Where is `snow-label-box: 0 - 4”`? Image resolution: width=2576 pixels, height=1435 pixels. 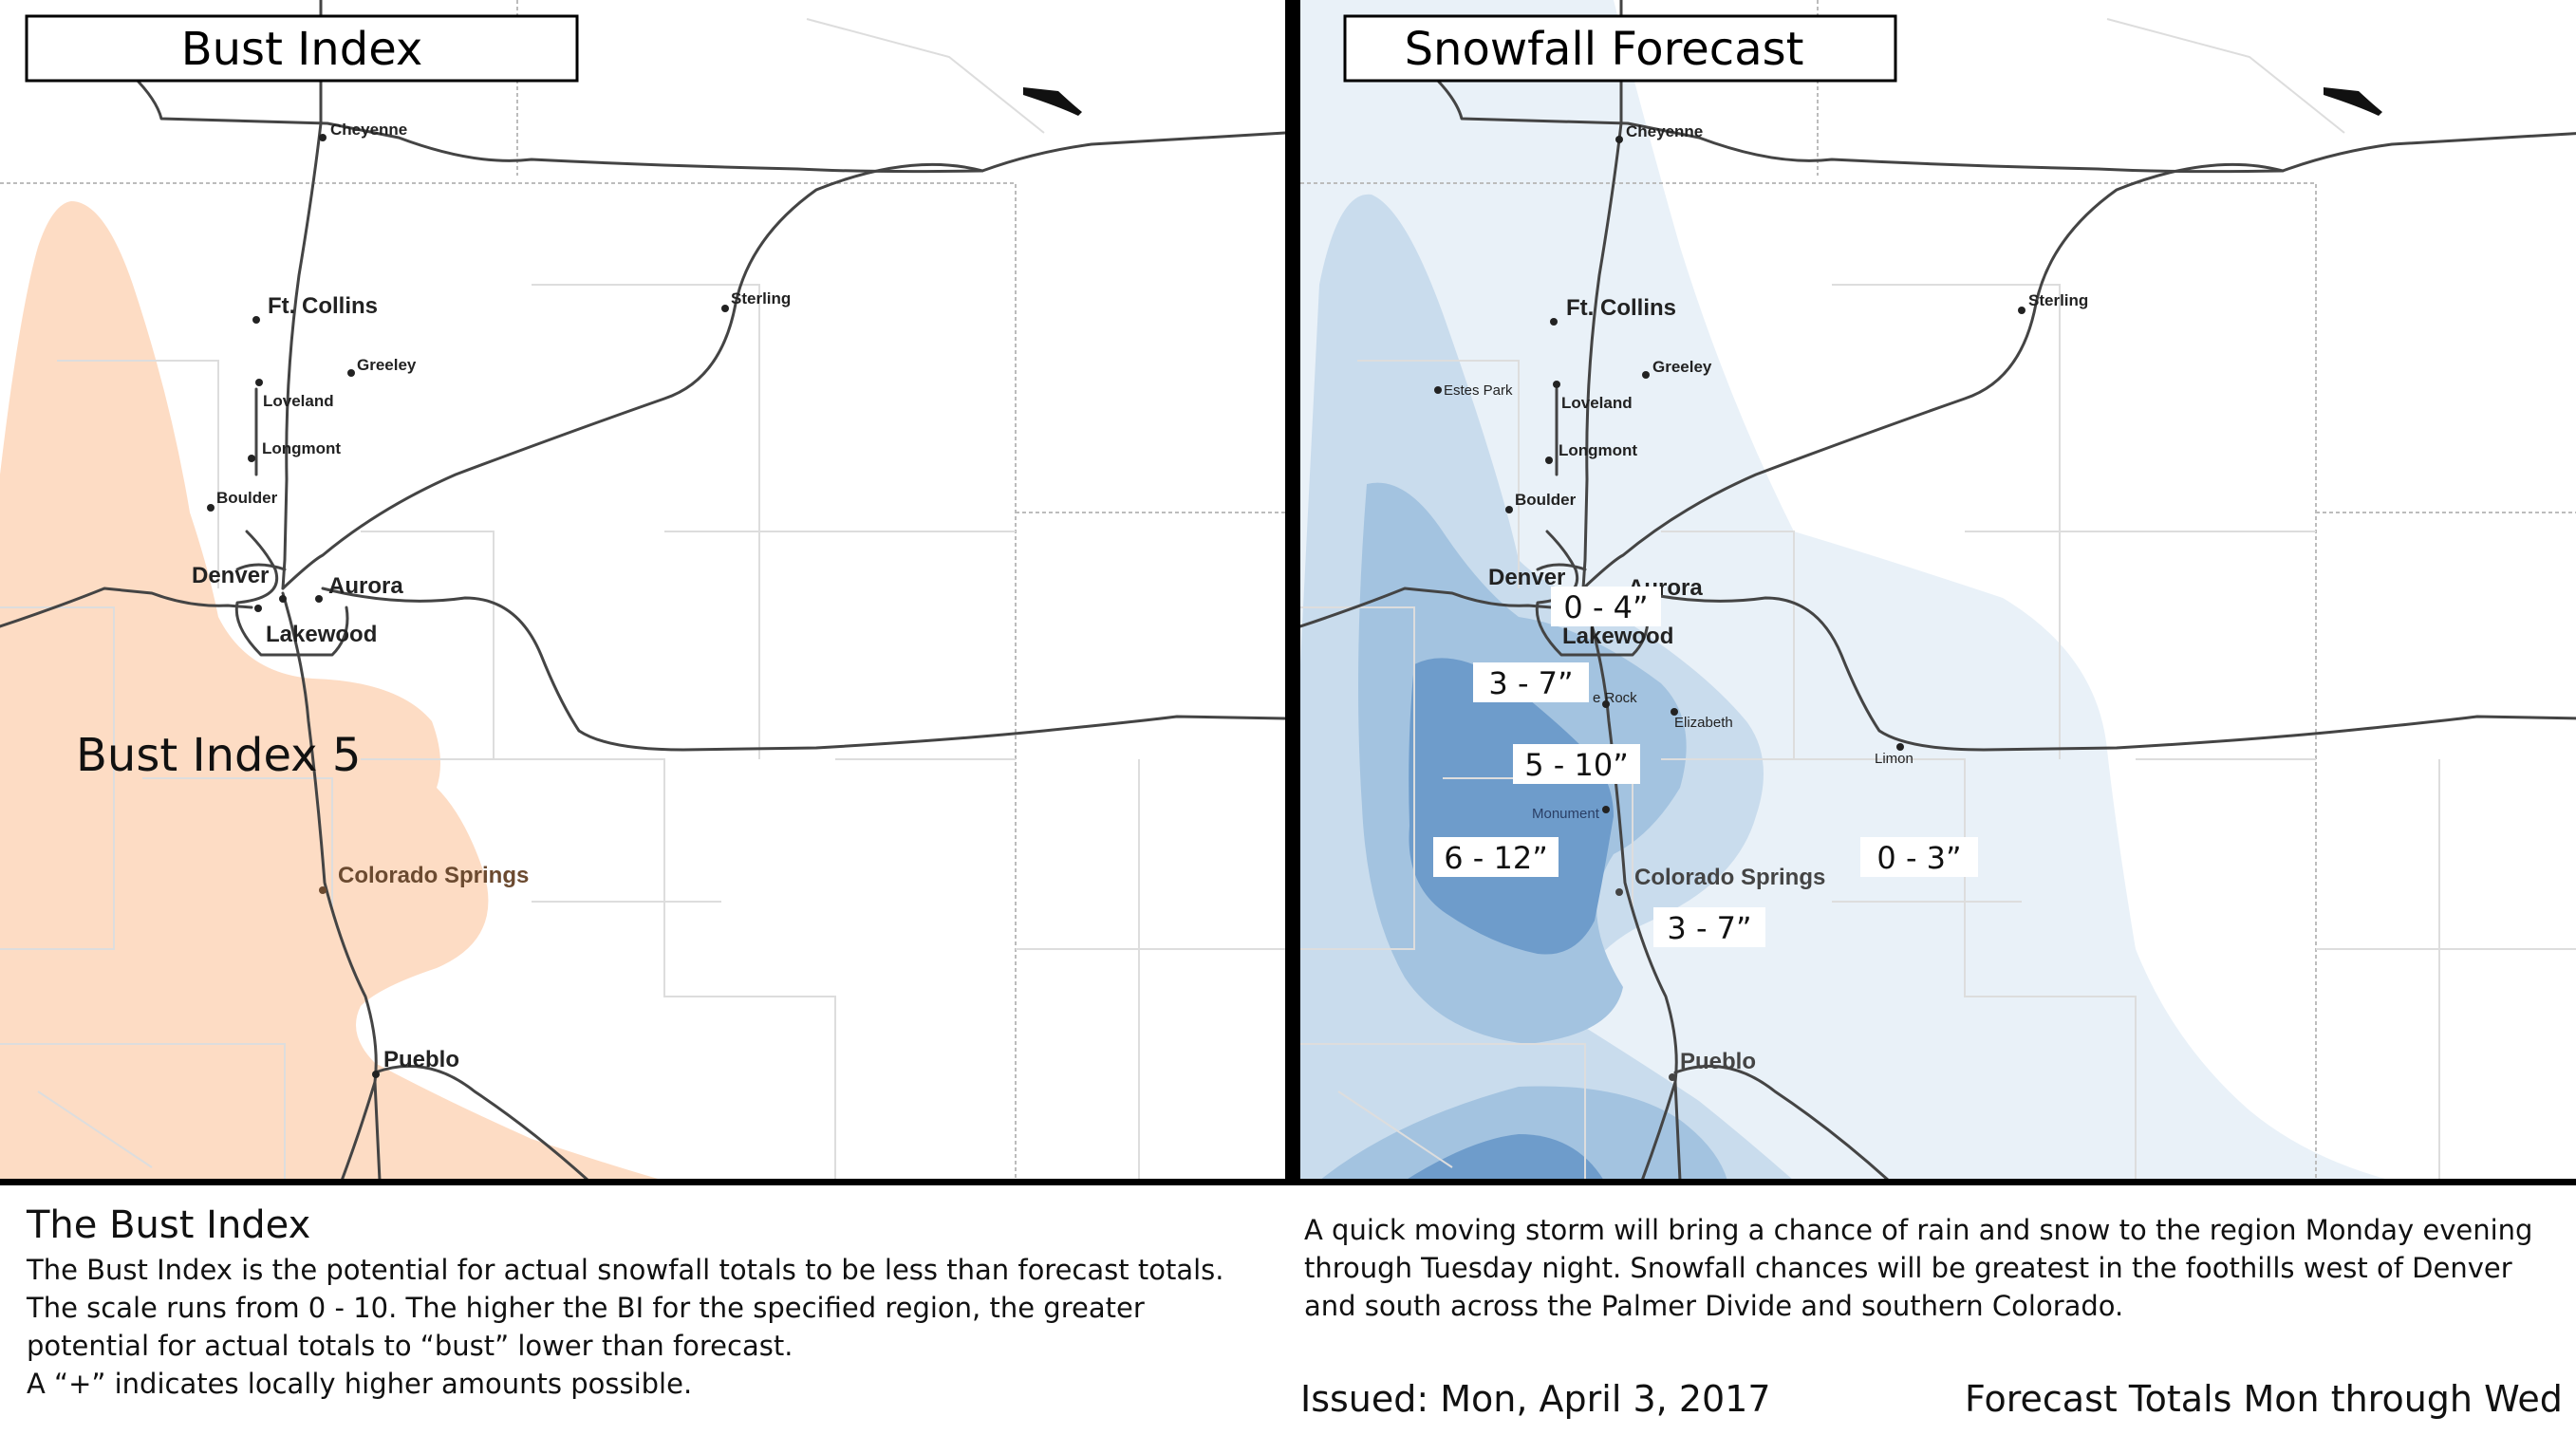
snow-label-box: 0 - 4” is located at coordinates (1606, 607).